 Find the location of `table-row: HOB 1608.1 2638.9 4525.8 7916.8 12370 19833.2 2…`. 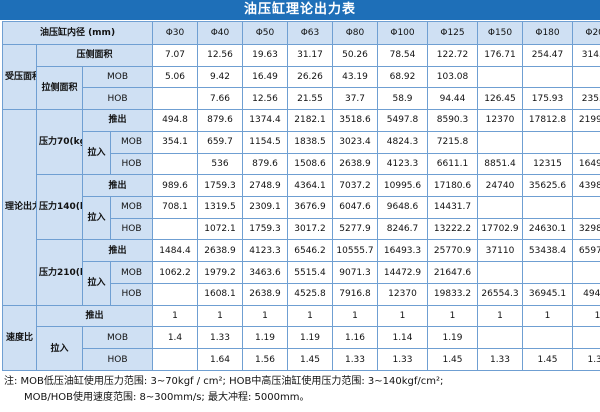

table-row: HOB 1608.1 2638.9 4525.8 7916.8 12370 19833.2 2… is located at coordinates (301, 294).